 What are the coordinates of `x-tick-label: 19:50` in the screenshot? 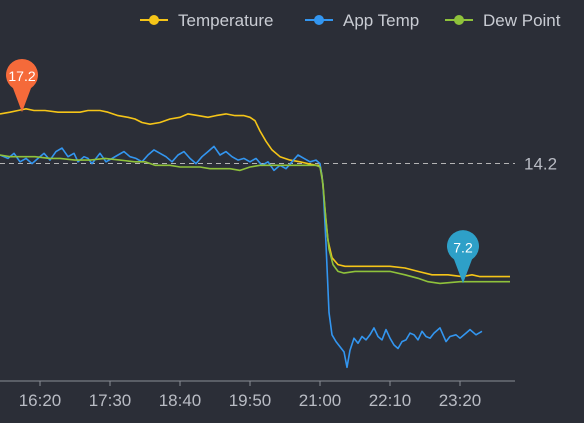 It's located at (250, 400).